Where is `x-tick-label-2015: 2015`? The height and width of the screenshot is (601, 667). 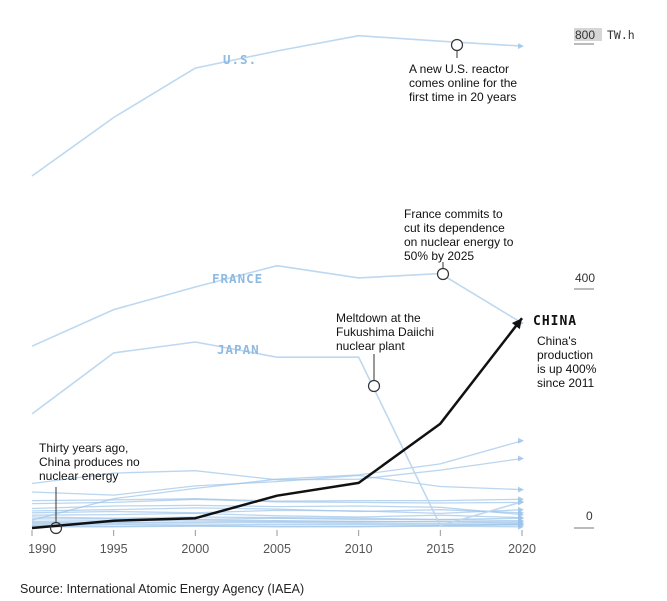
x-tick-label-2015: 2015 is located at coordinates (440, 549).